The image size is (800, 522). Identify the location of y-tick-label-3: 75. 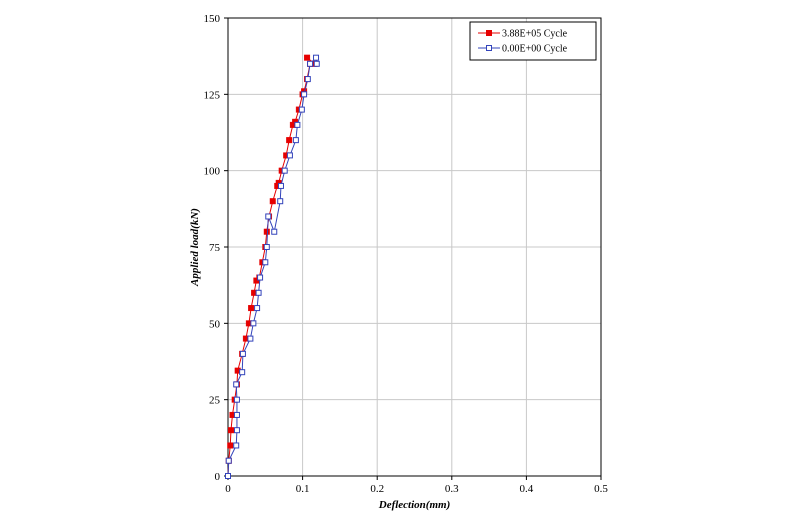
(215, 248).